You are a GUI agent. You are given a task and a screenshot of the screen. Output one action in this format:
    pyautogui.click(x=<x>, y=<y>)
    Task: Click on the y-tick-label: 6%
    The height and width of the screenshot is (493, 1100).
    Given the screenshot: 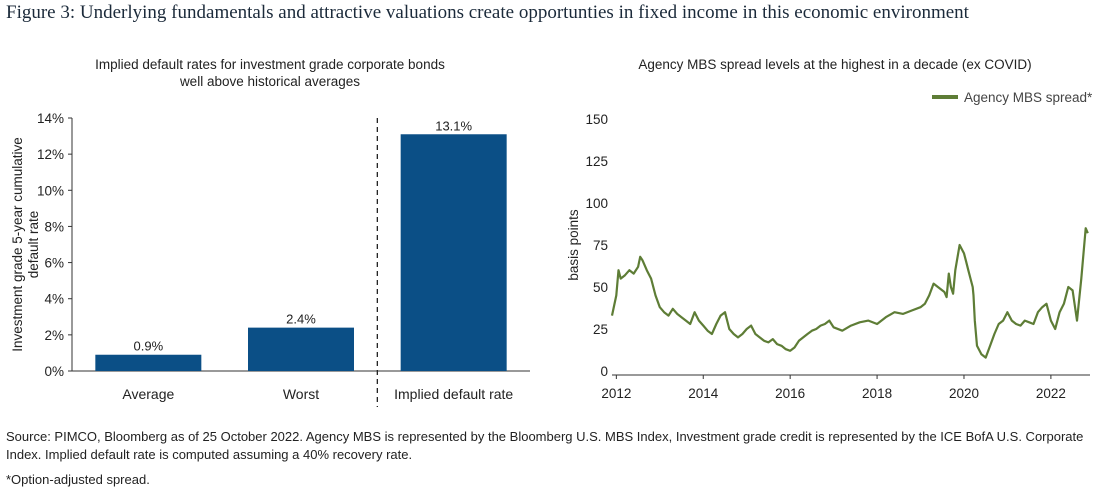 What is the action you would take?
    pyautogui.click(x=54, y=263)
    